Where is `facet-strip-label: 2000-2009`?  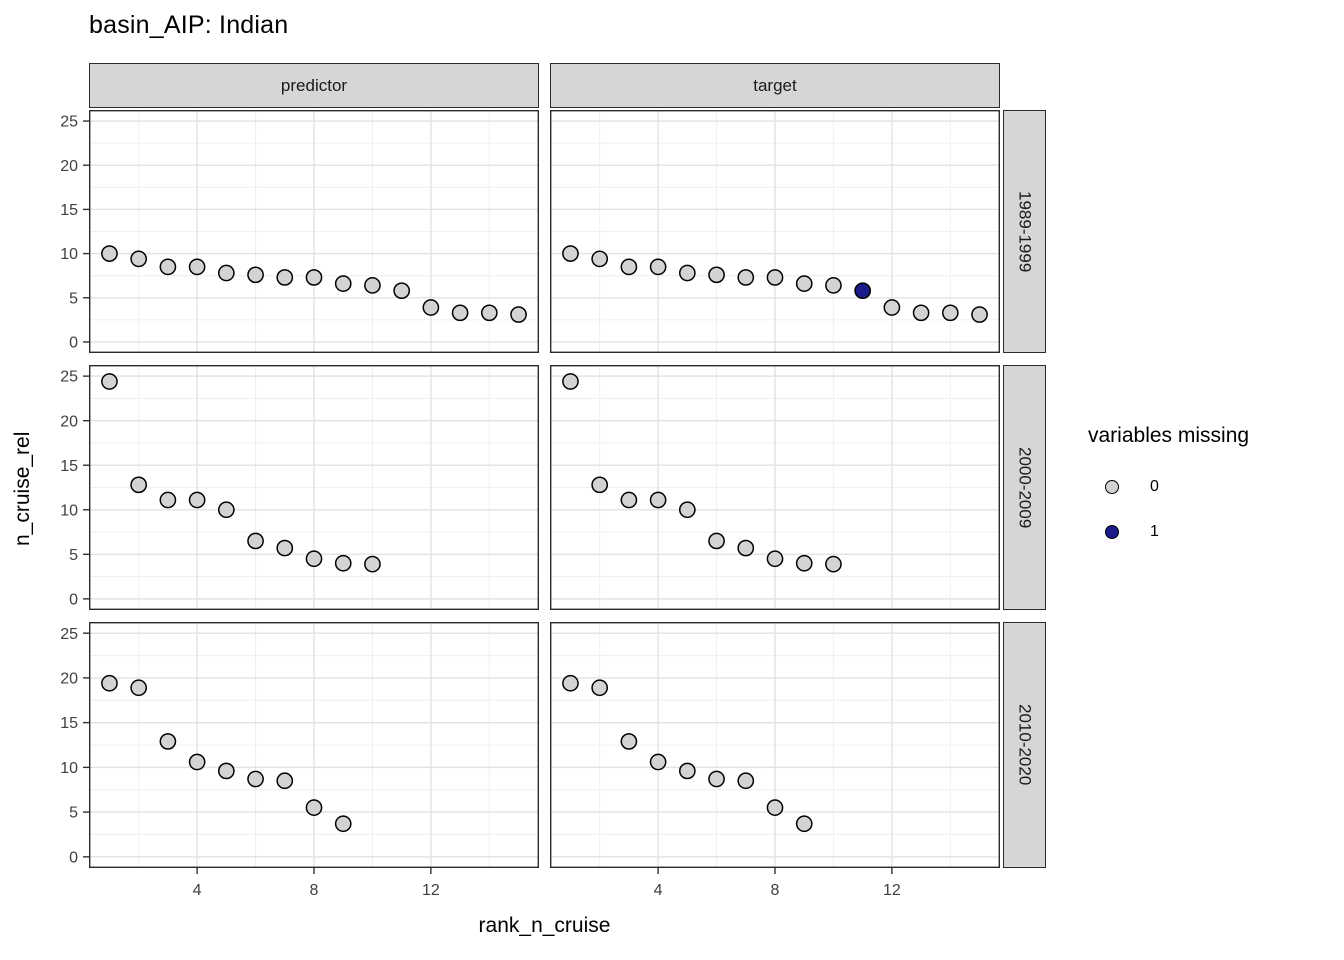
facet-strip-label: 2000-2009 is located at coordinates (1025, 487).